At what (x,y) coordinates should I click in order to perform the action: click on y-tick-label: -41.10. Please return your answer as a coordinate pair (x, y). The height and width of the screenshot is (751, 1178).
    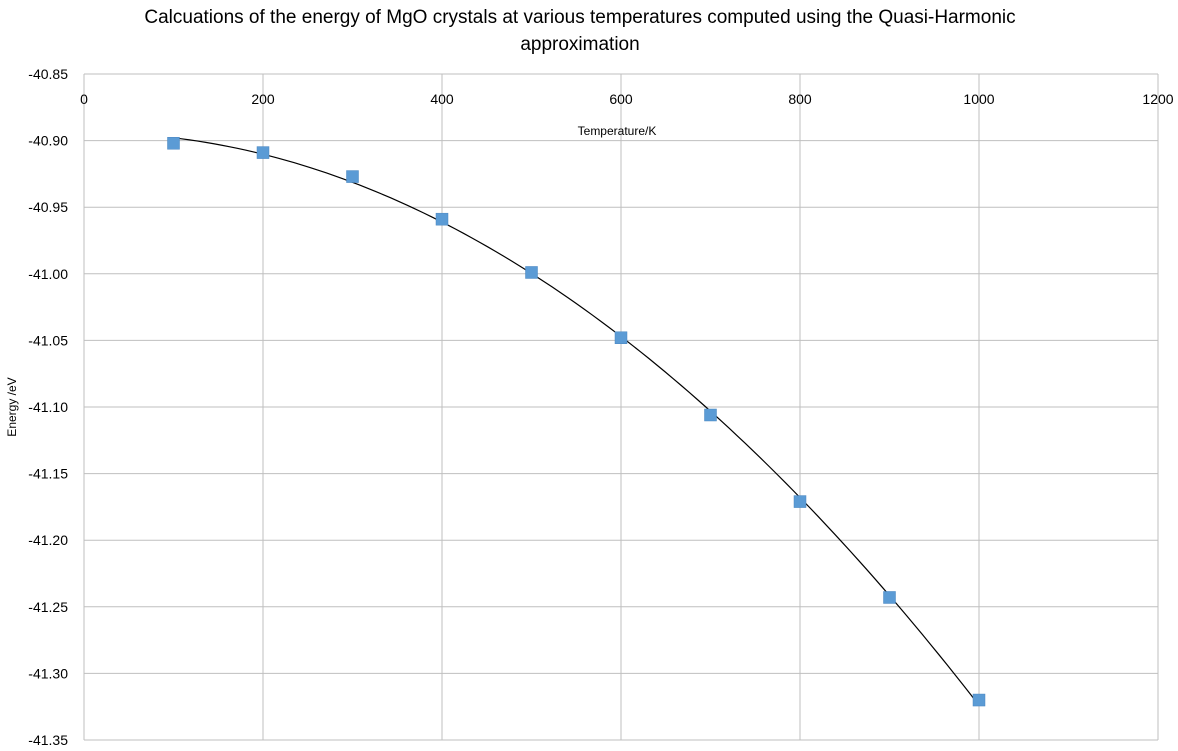
    Looking at the image, I should click on (48, 407).